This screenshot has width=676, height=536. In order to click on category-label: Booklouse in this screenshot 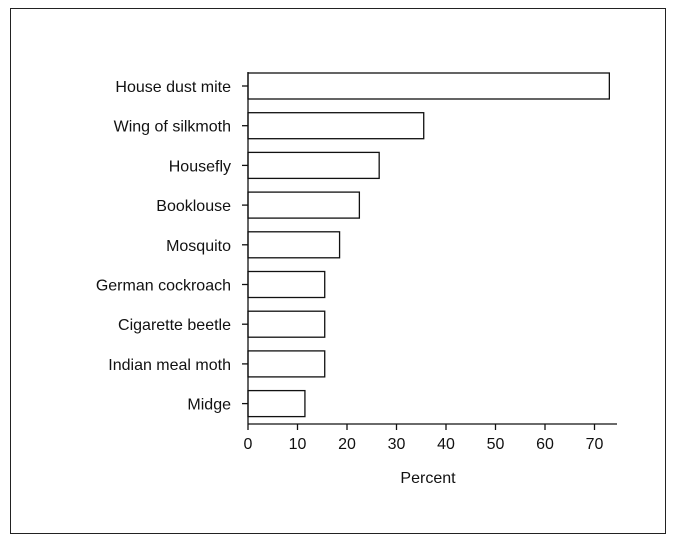, I will do `click(193, 206)`.